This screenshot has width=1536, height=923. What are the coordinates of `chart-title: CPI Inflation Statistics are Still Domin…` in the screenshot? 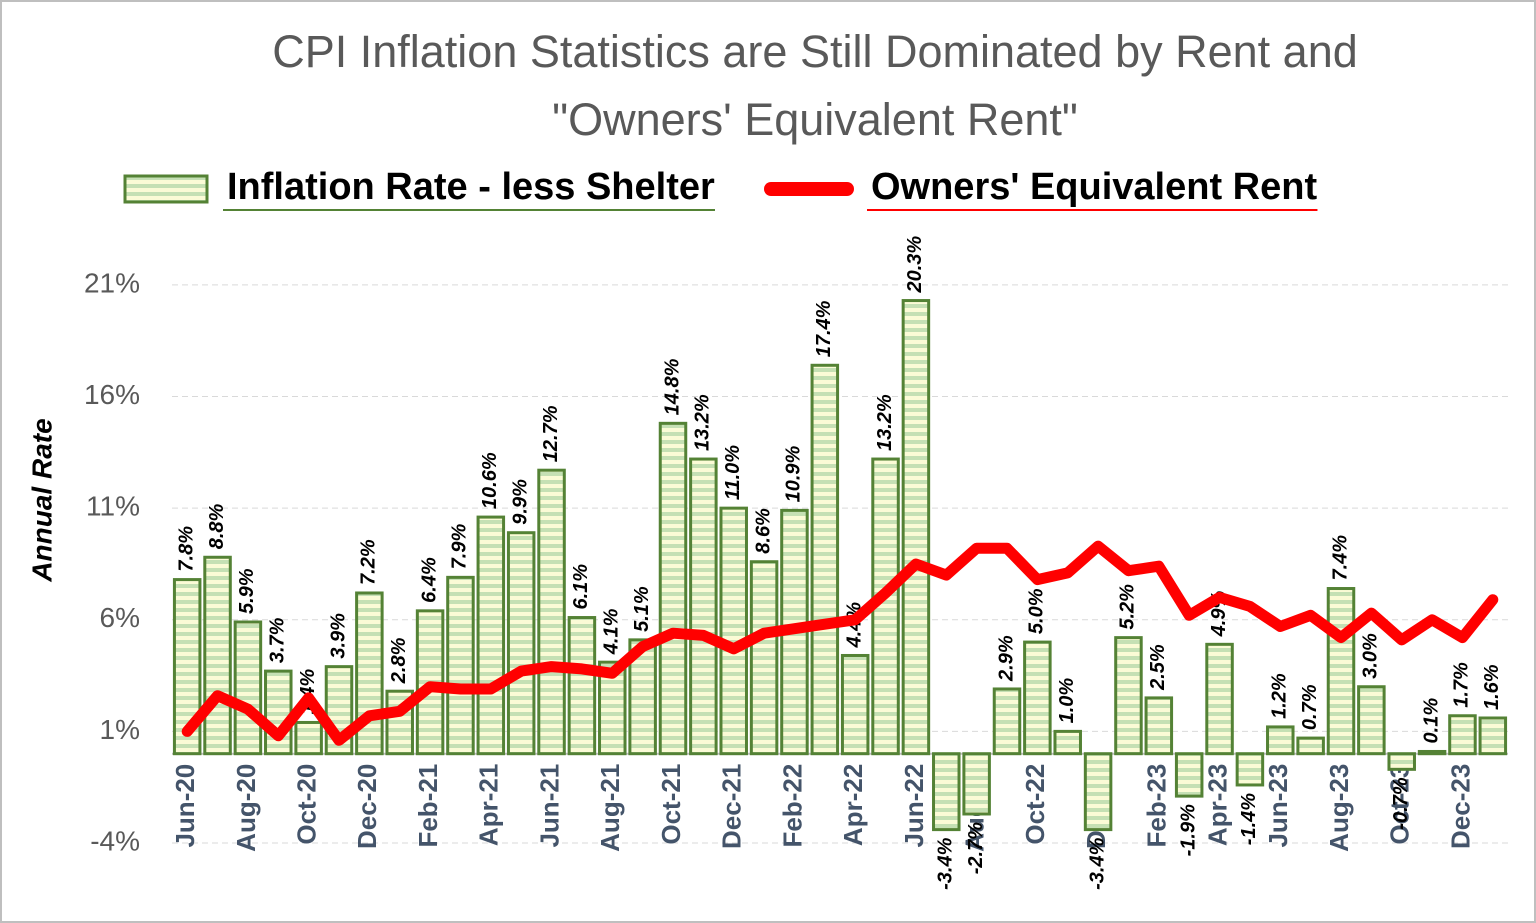 It's located at (815, 85).